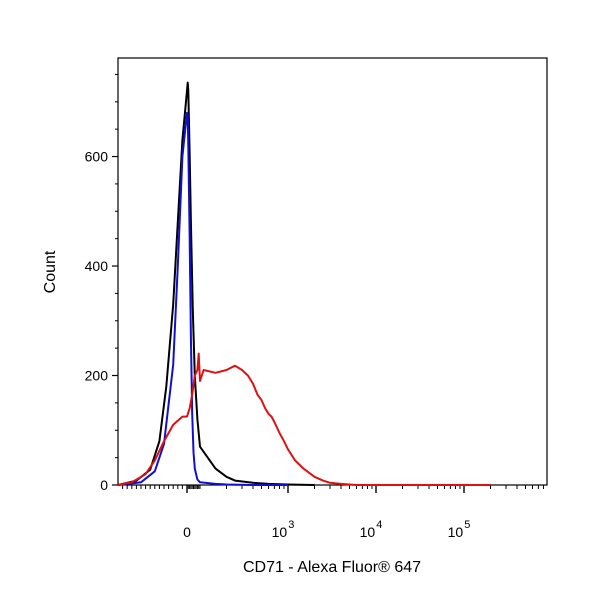  I want to click on y-tick-label: 600, so click(97, 157).